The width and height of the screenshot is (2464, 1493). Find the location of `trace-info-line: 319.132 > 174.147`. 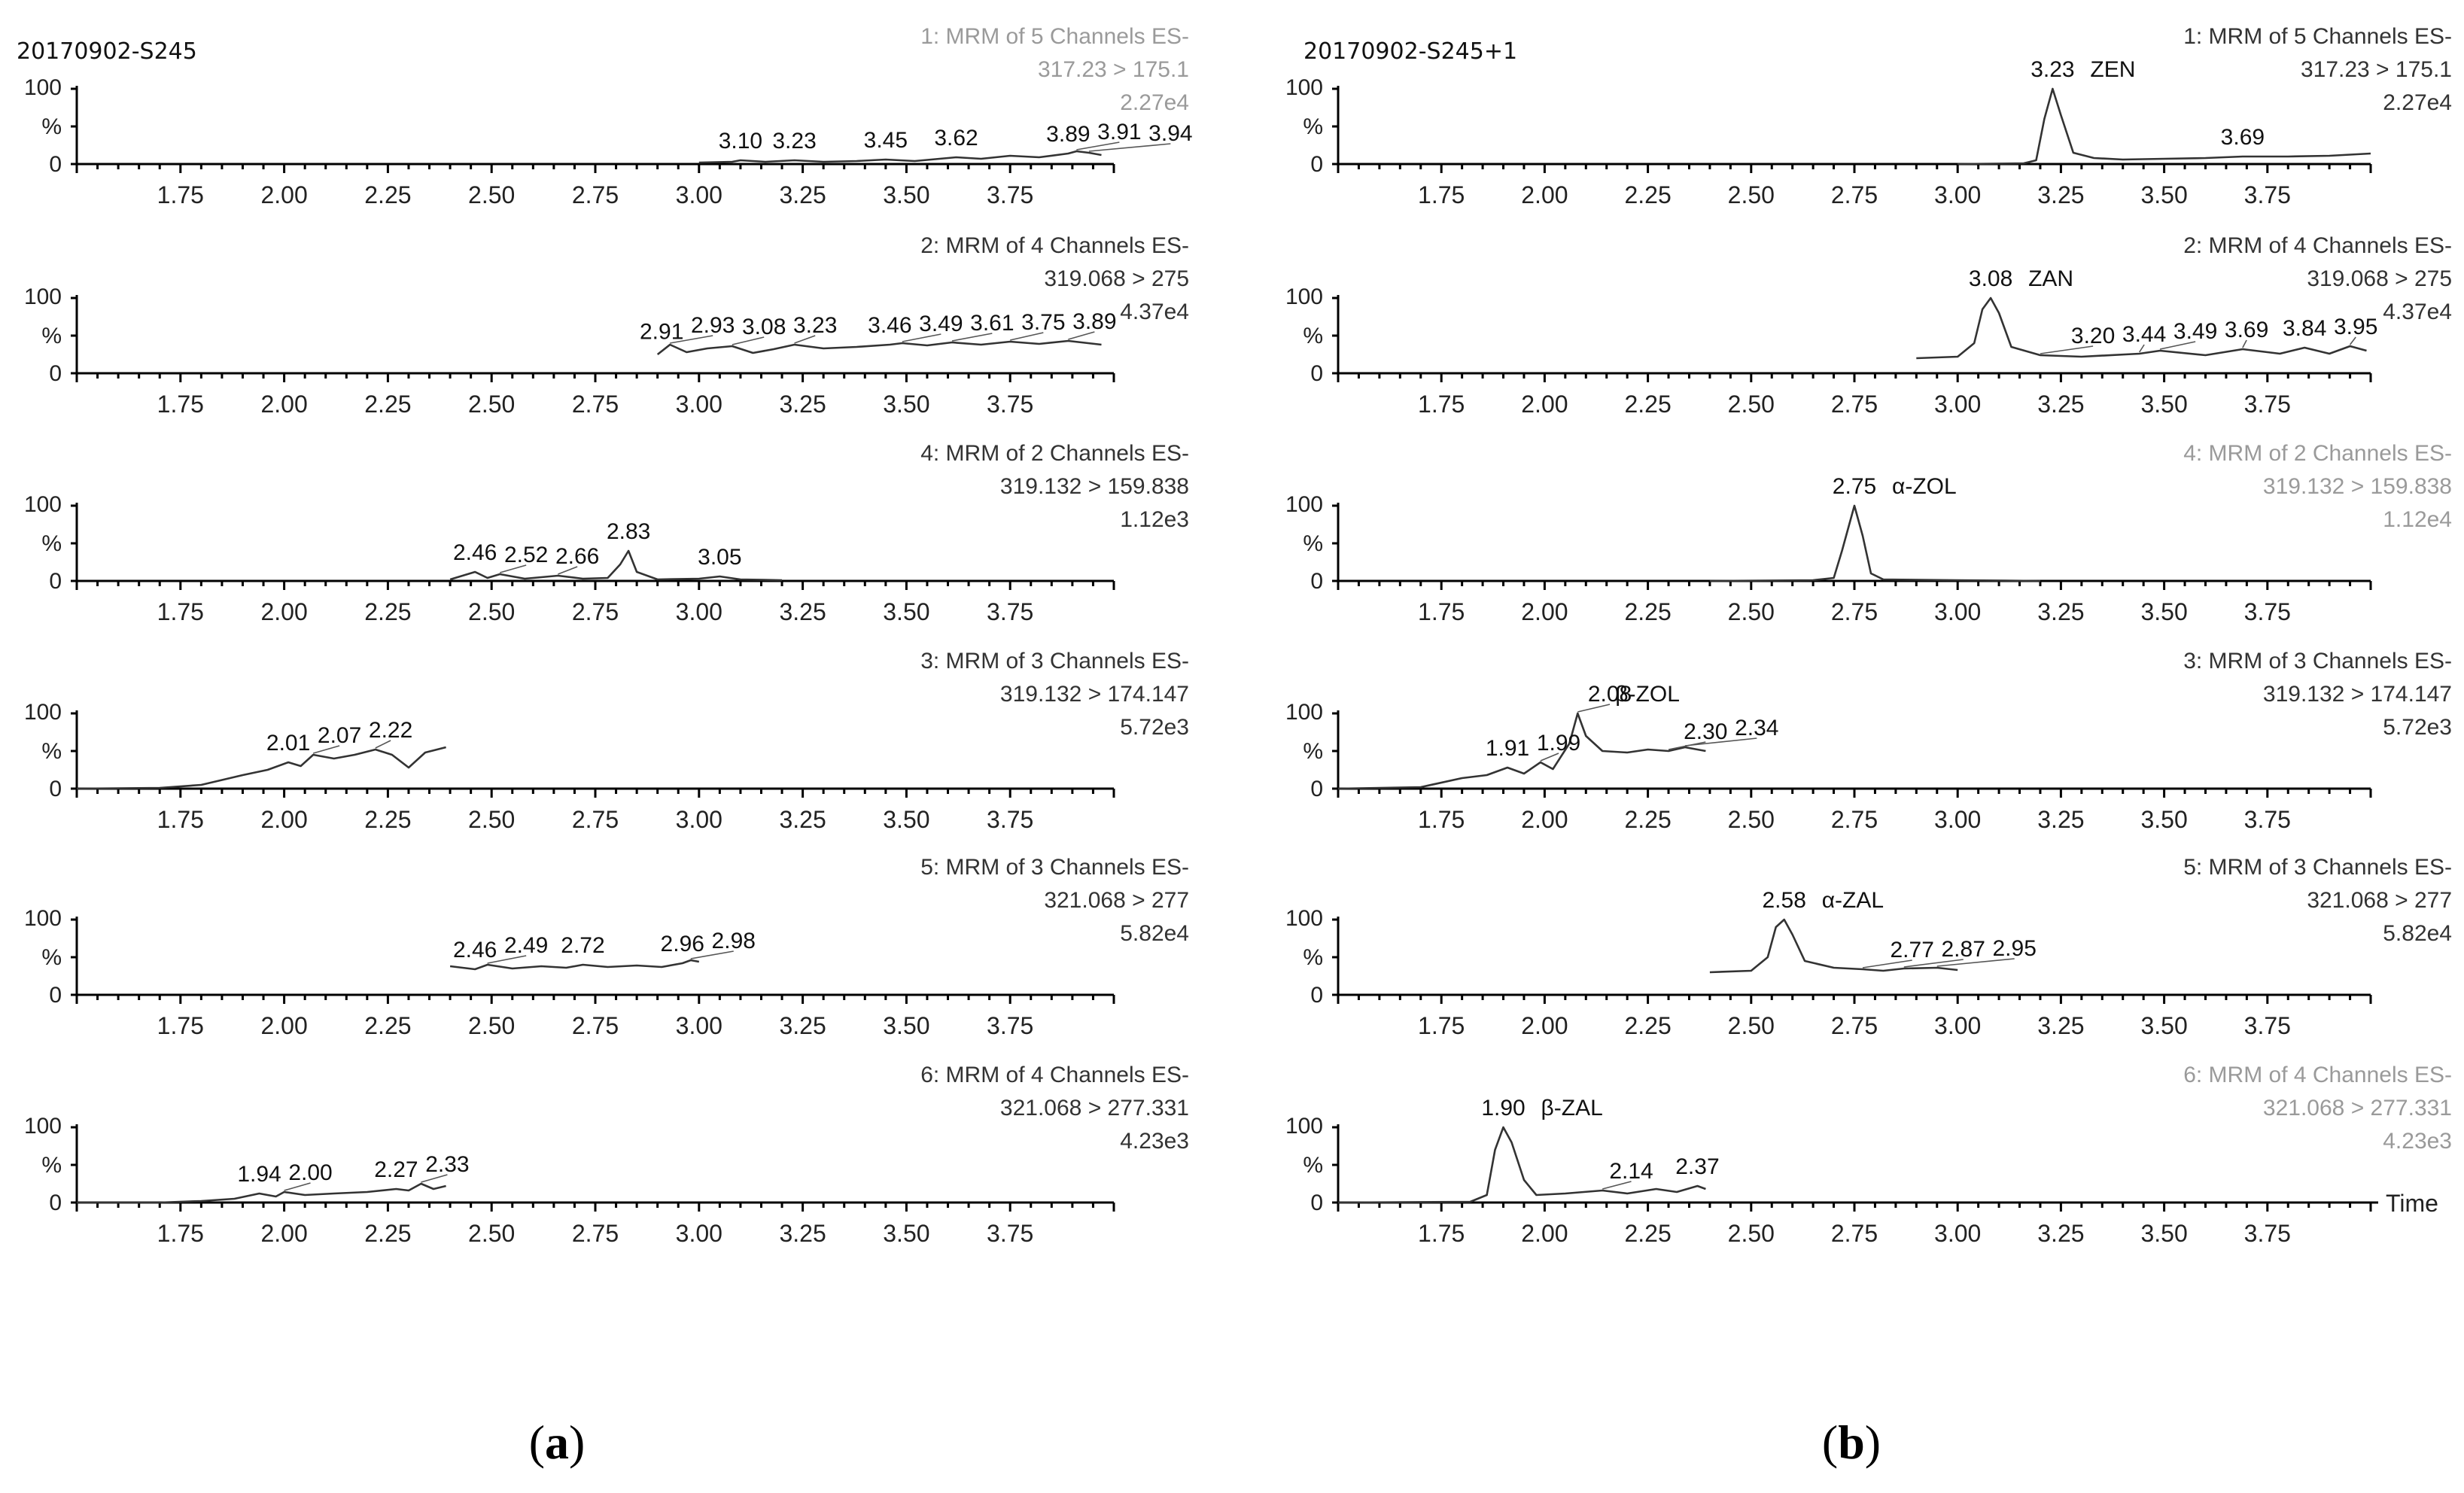

trace-info-line: 319.132 > 174.147 is located at coordinates (2357, 694).